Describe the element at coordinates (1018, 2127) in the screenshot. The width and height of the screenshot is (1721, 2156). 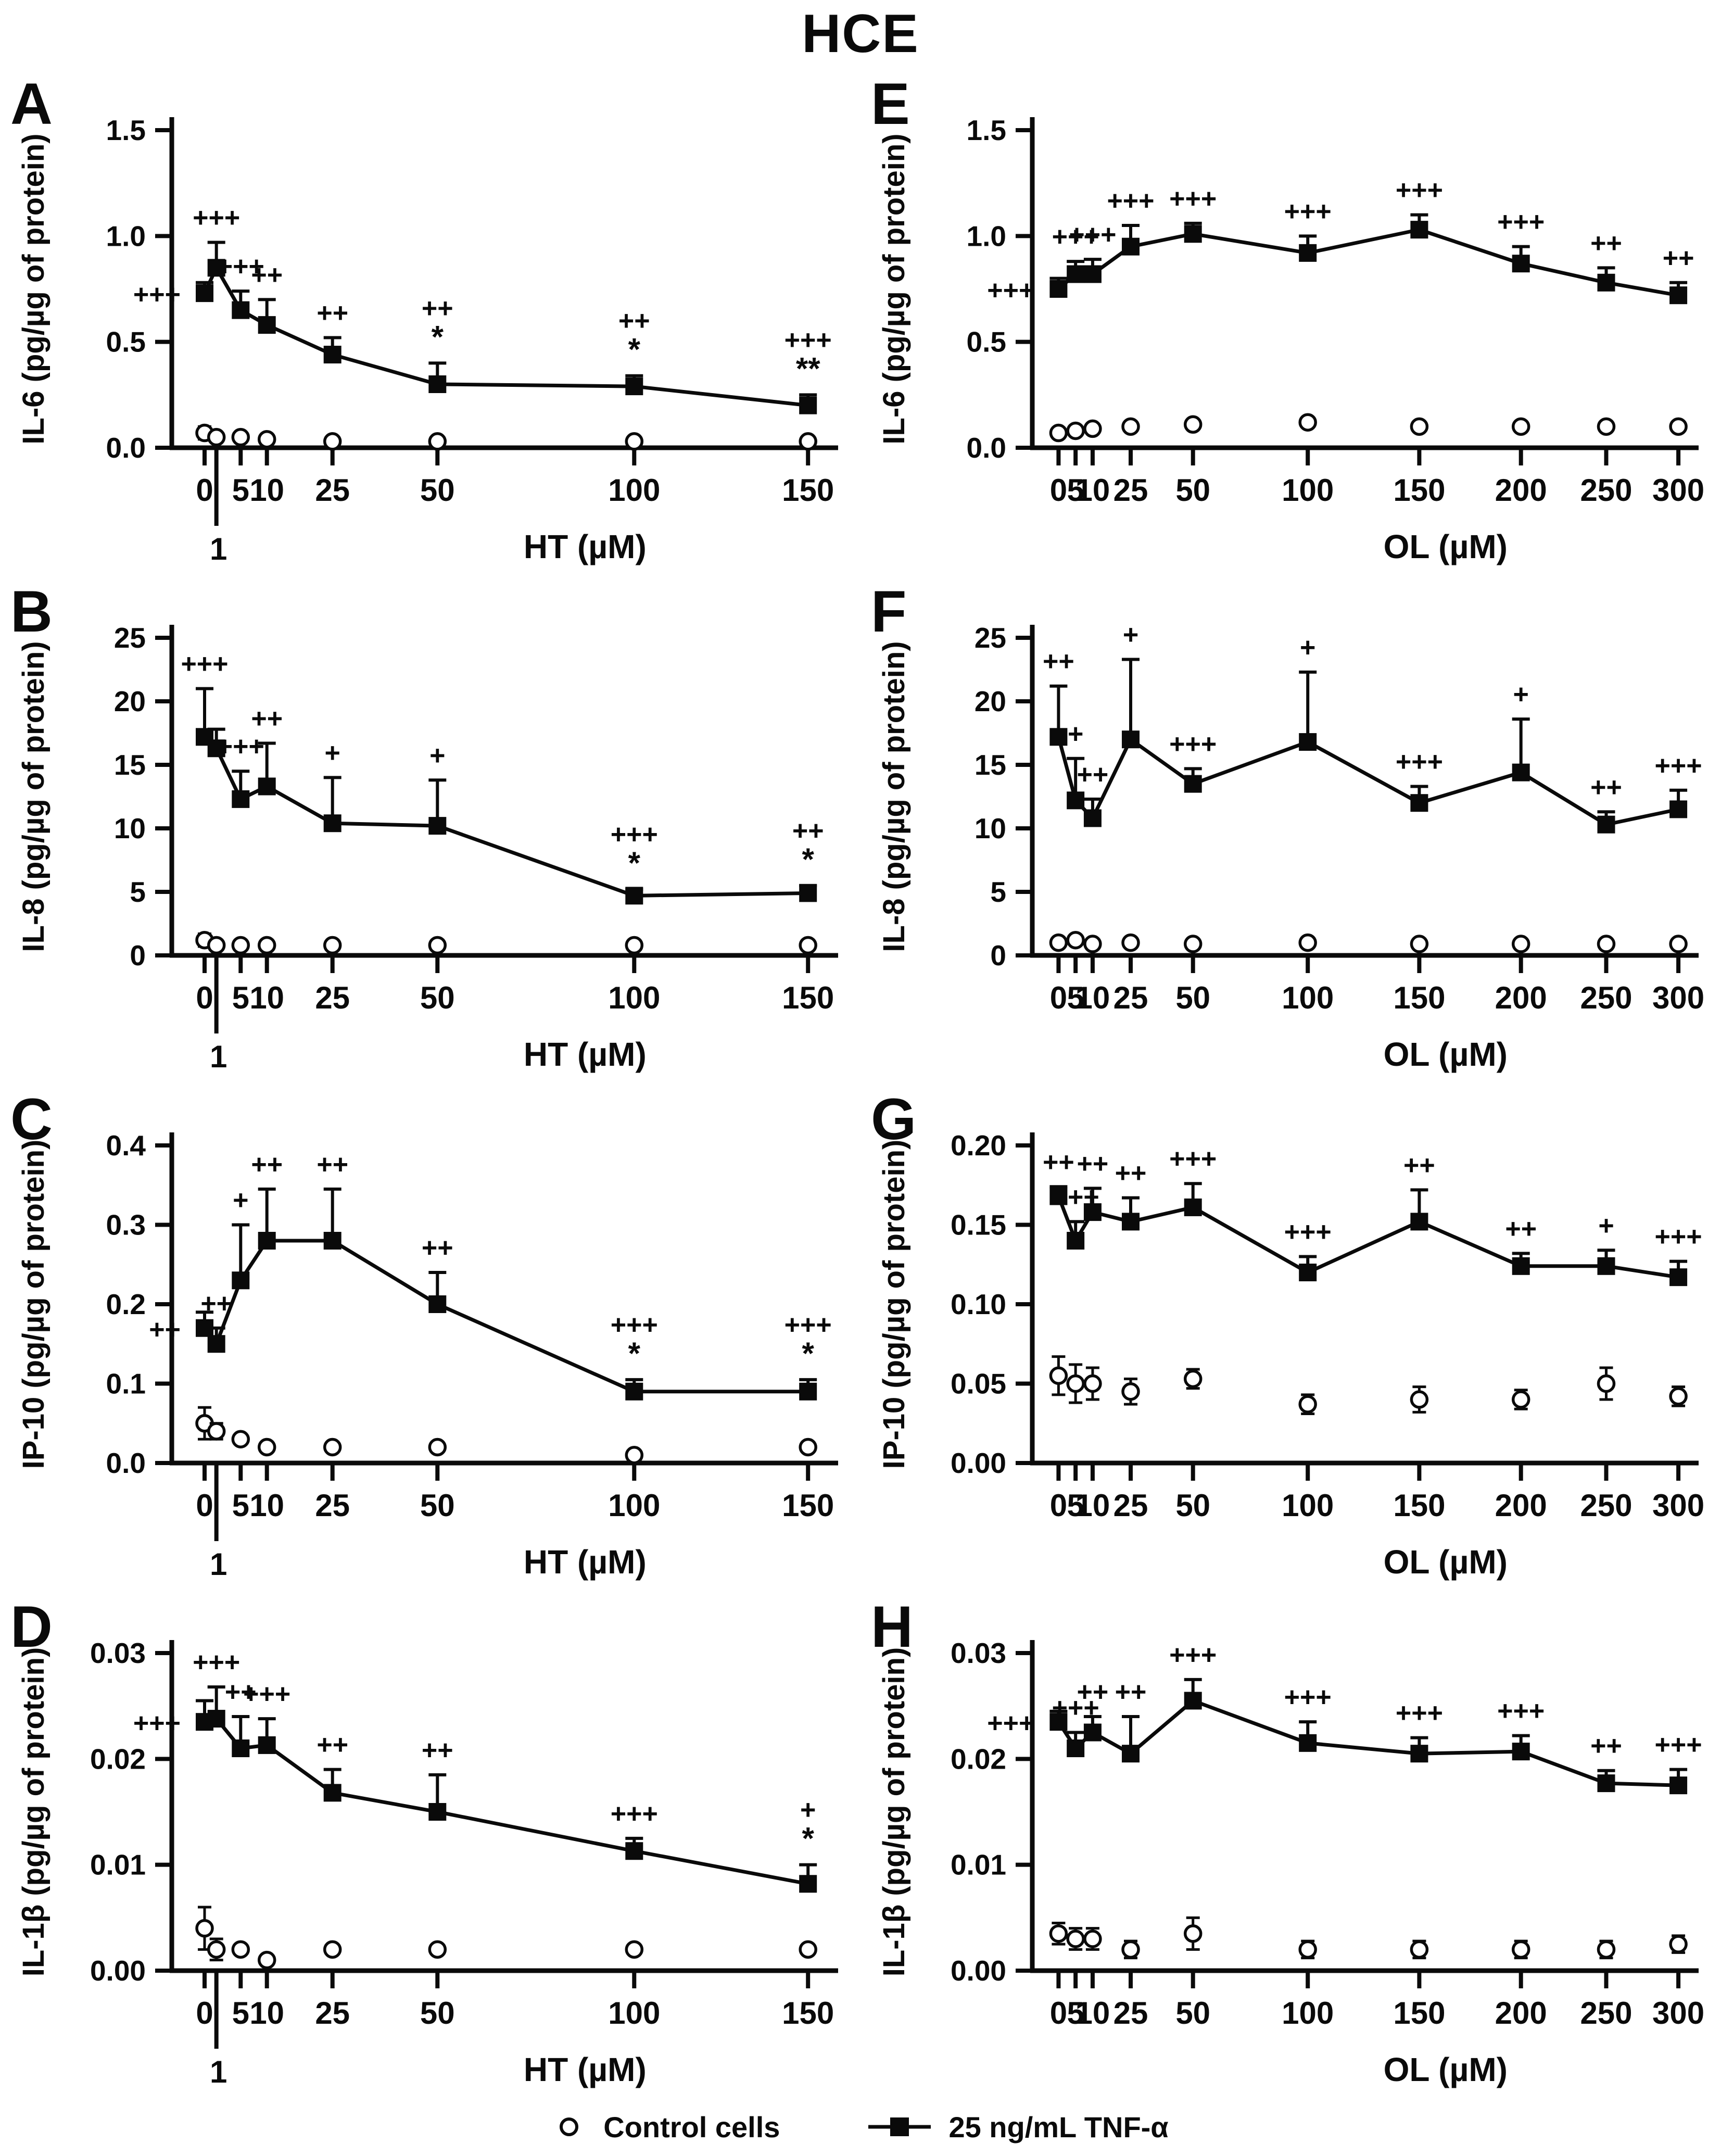
I see `legend-item-tnf: 25 ng/mL TNF-α` at that location.